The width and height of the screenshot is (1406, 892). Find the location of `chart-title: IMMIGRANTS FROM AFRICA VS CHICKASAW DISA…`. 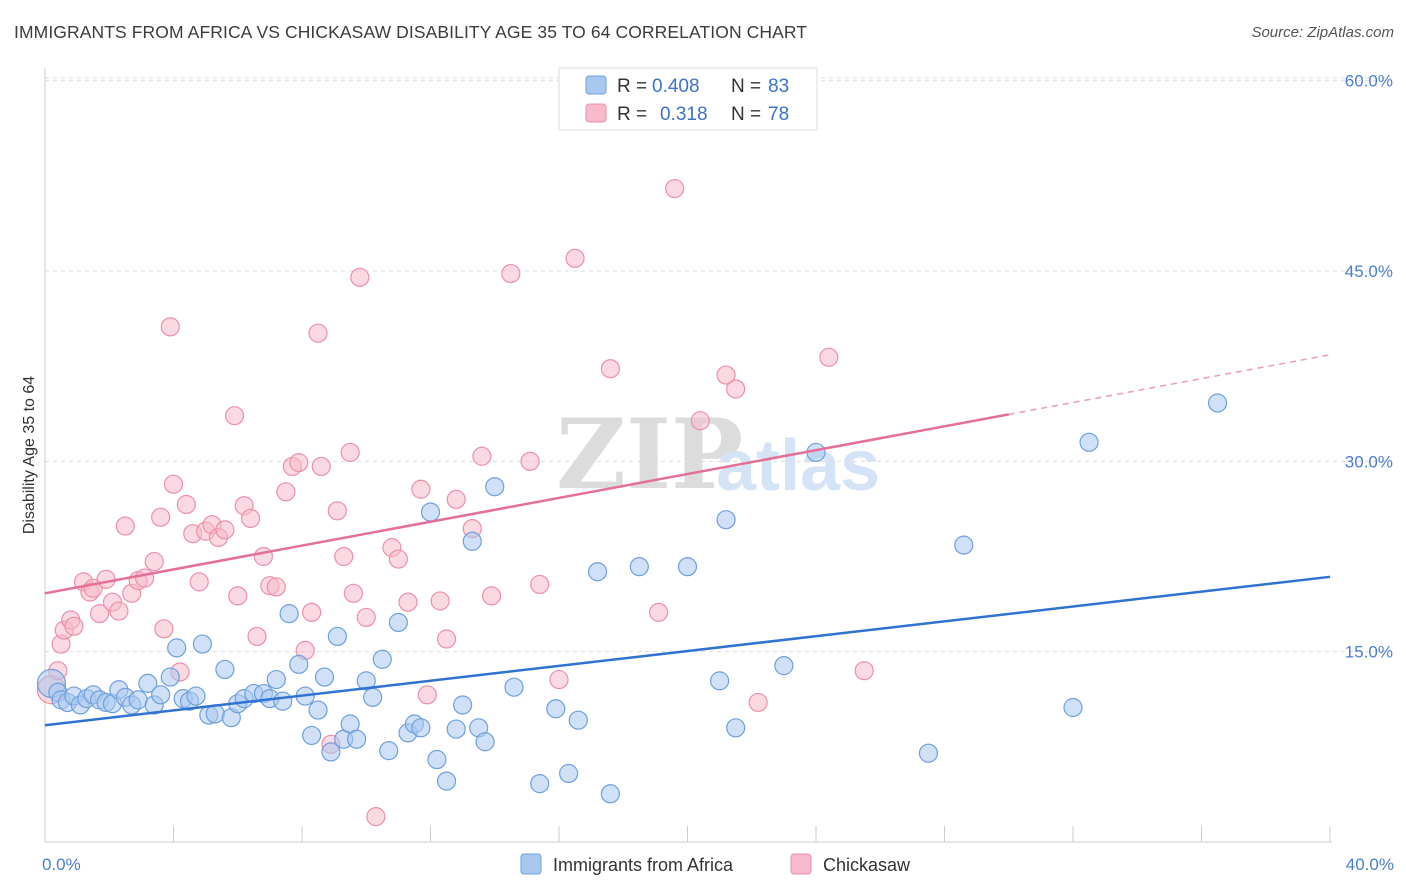

chart-title: IMMIGRANTS FROM AFRICA VS CHICKASAW DISA… is located at coordinates (411, 32).